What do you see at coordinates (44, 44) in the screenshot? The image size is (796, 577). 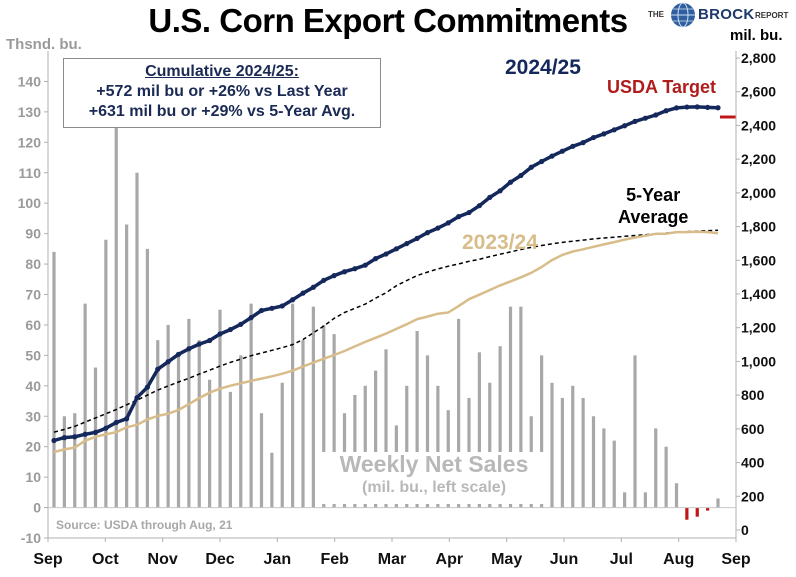 I see `left-axis-unit: Thsnd. bu.` at bounding box center [44, 44].